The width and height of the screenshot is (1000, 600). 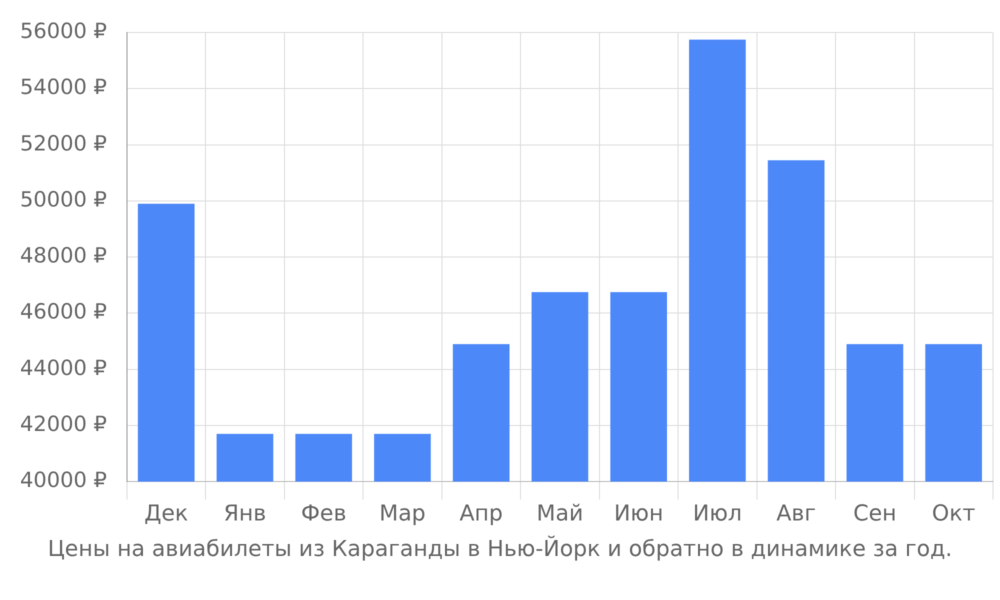 What do you see at coordinates (63, 424) in the screenshot?
I see `y-tick-label: 42000 ₽` at bounding box center [63, 424].